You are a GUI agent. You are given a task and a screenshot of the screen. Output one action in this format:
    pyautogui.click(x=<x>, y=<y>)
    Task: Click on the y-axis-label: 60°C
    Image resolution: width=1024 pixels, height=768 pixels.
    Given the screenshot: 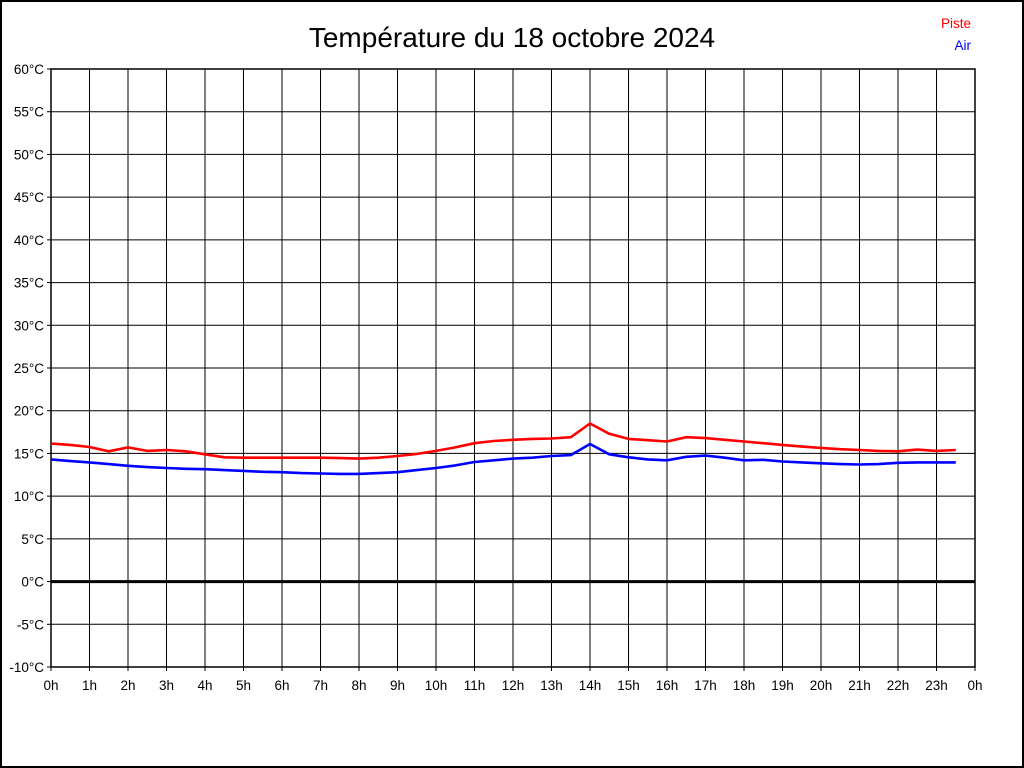 What is the action you would take?
    pyautogui.click(x=29, y=69)
    